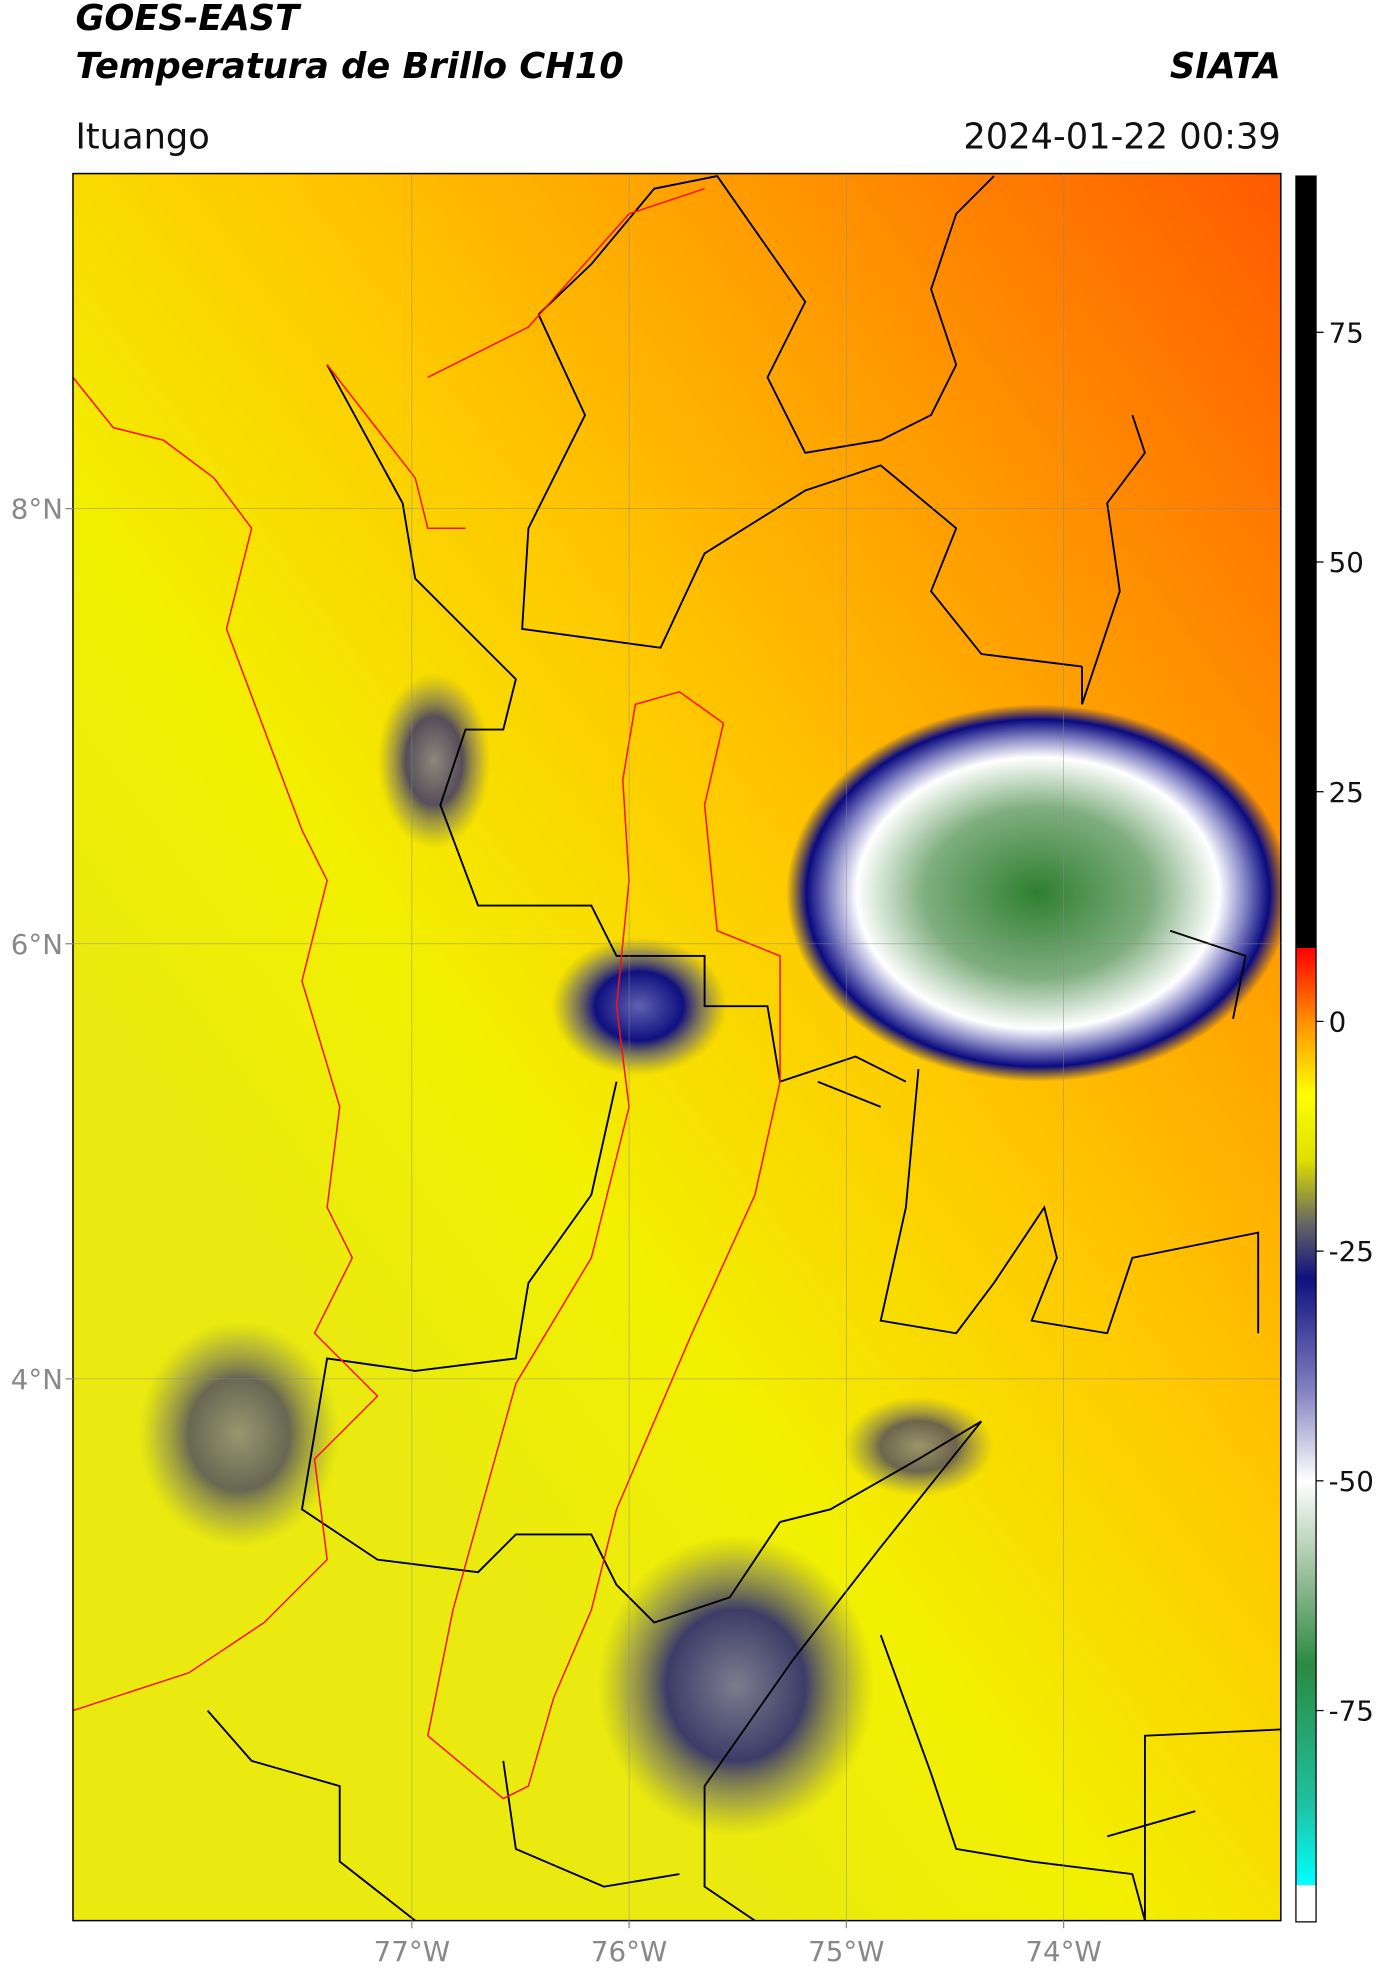  Describe the element at coordinates (629, 1951) in the screenshot. I see `x-tick-label: 76°W` at that location.